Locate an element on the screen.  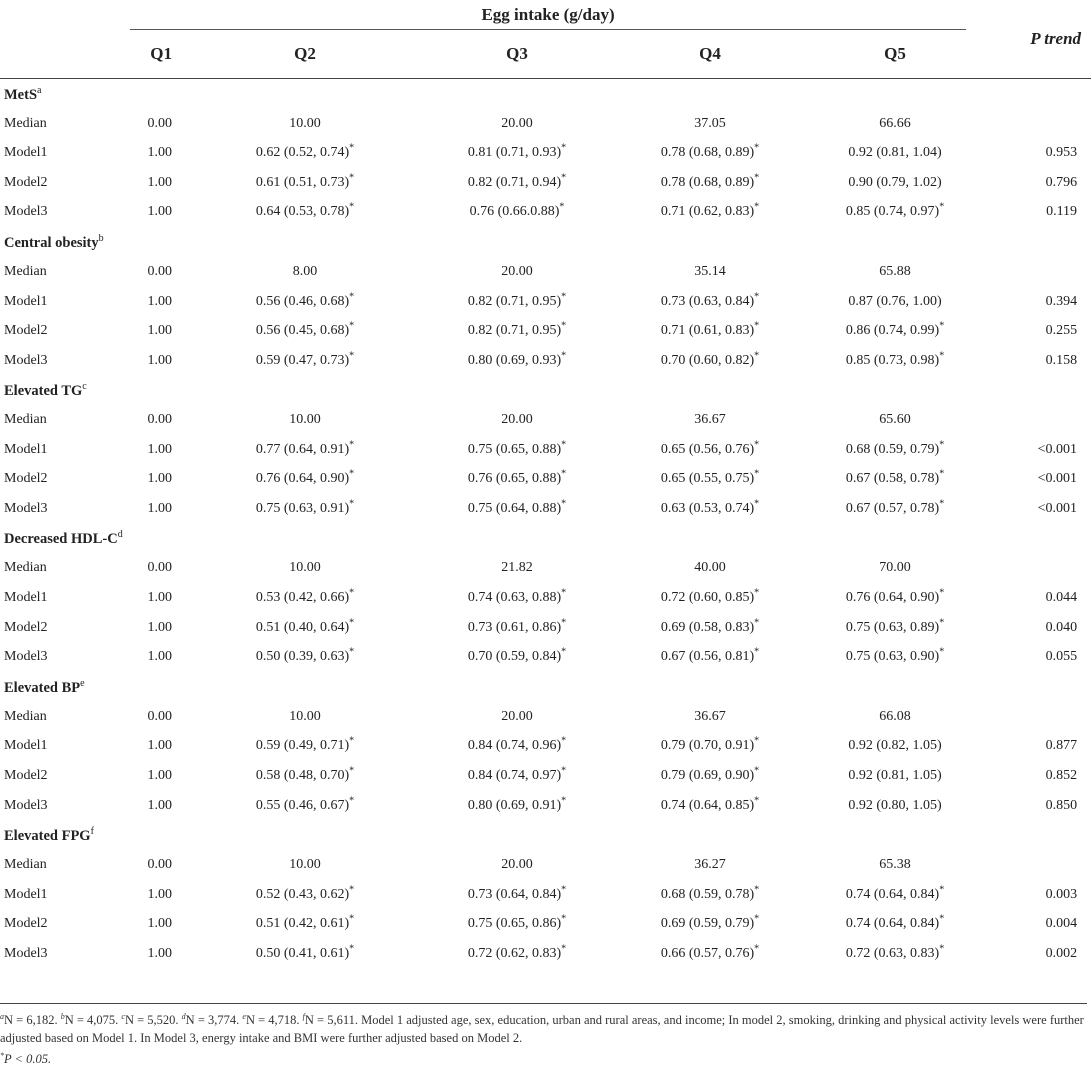
cell-q3-value: 0.76 (0.66.0.88) is located at coordinates (514, 212).